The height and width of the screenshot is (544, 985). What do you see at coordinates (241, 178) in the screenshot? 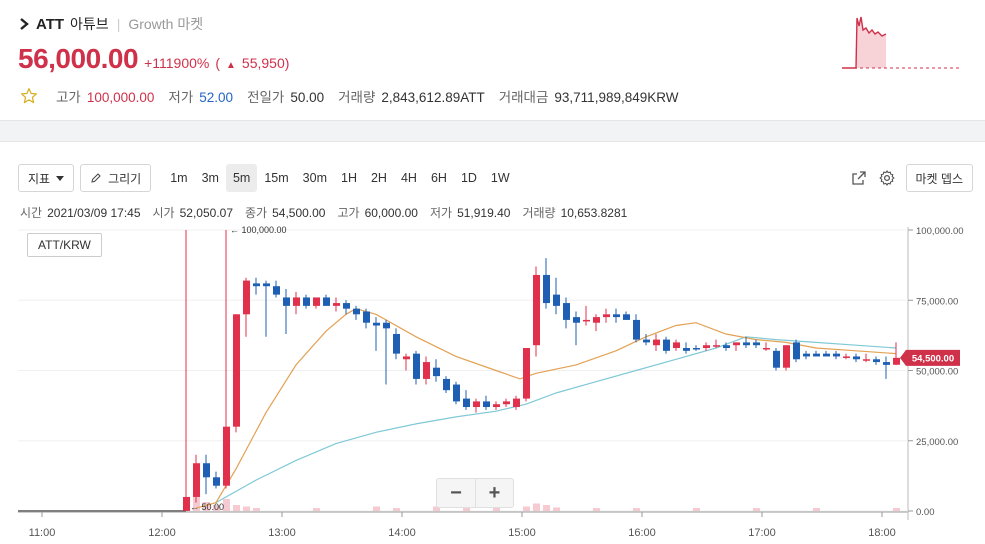
I see `tf-5m: 5m` at bounding box center [241, 178].